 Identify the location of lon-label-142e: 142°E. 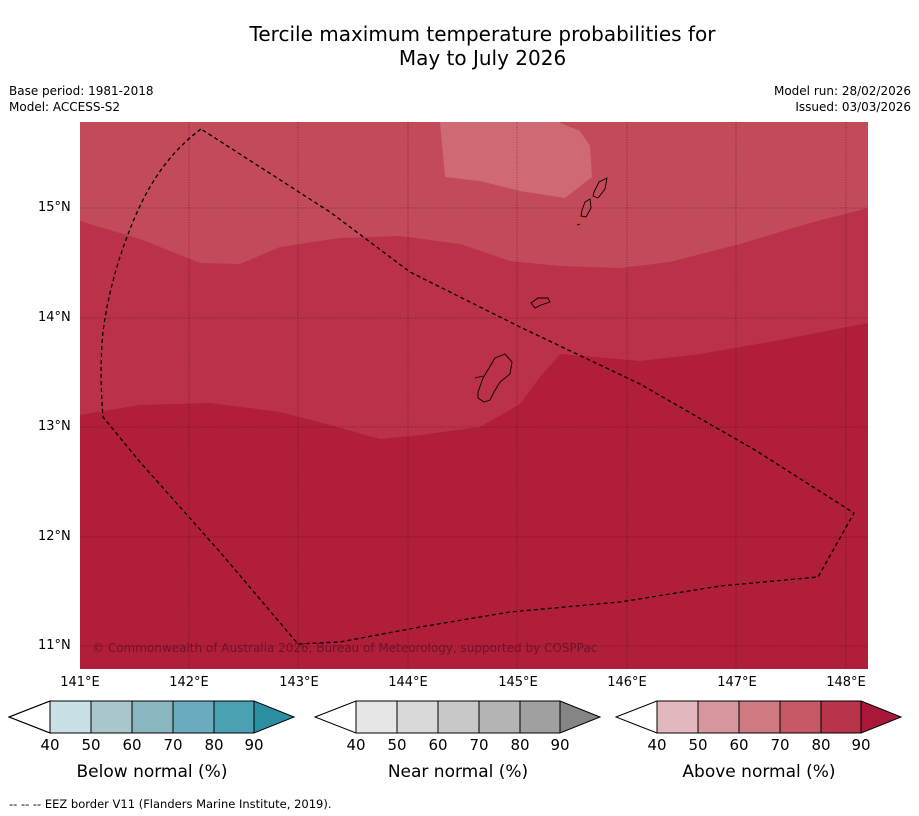
(189, 682).